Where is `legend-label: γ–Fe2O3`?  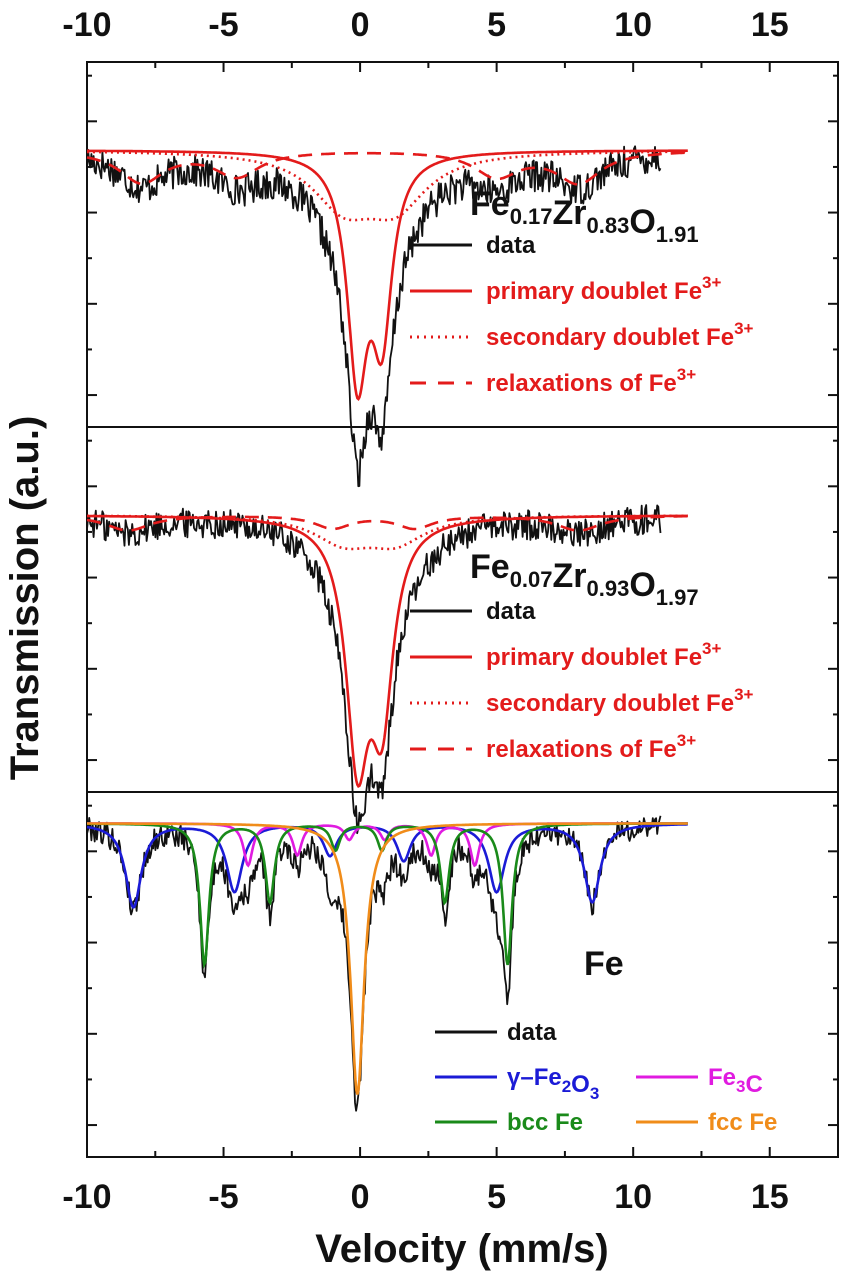
legend-label: γ–Fe2O3 is located at coordinates (553, 1083).